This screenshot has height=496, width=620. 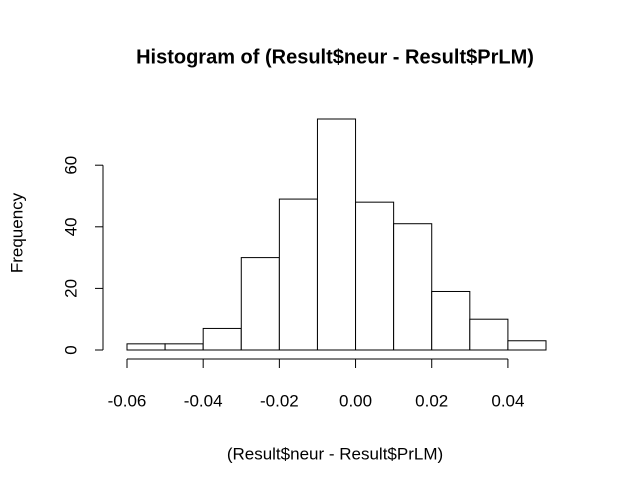 I want to click on chart-title: Histogram of (Result$neur - Result$PrLM), so click(x=335, y=57).